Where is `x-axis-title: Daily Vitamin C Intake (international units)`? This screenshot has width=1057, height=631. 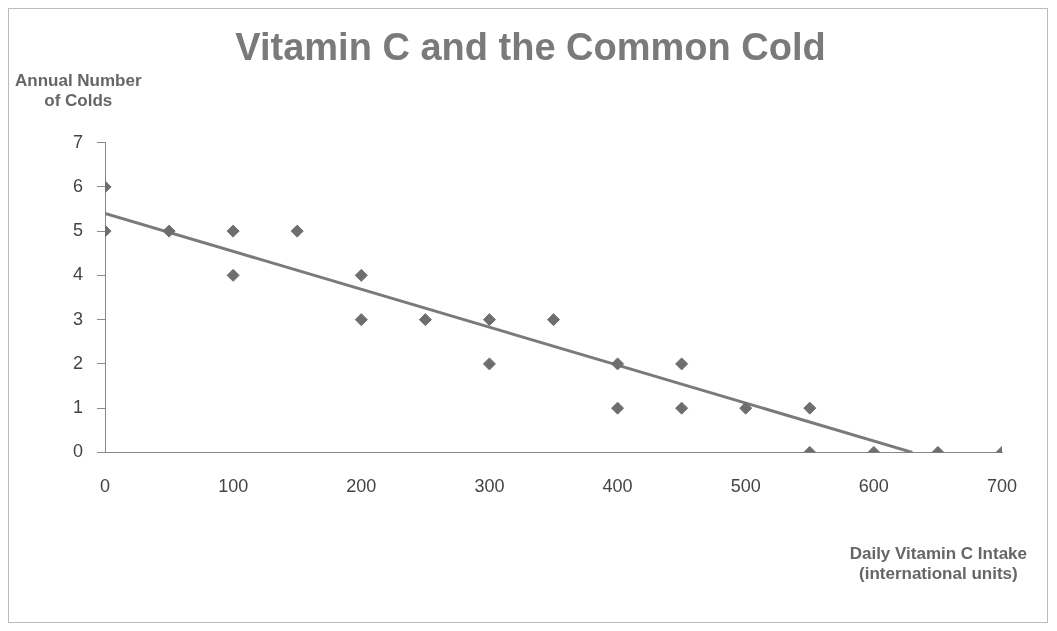
x-axis-title: Daily Vitamin C Intake (international units) is located at coordinates (938, 564).